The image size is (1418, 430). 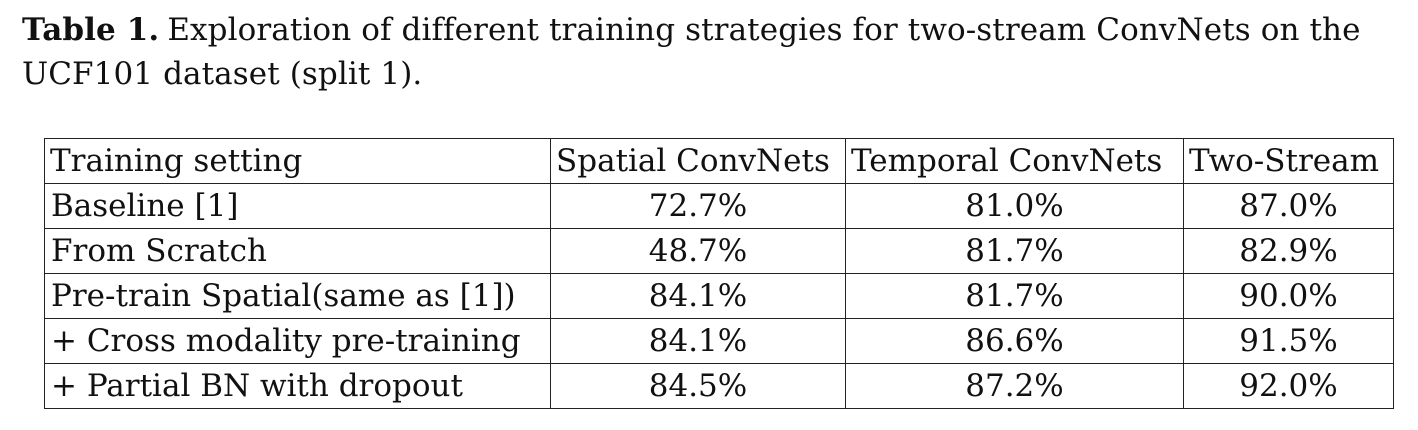 I want to click on cell-setting: + Cross modality pre-training, so click(x=297, y=341).